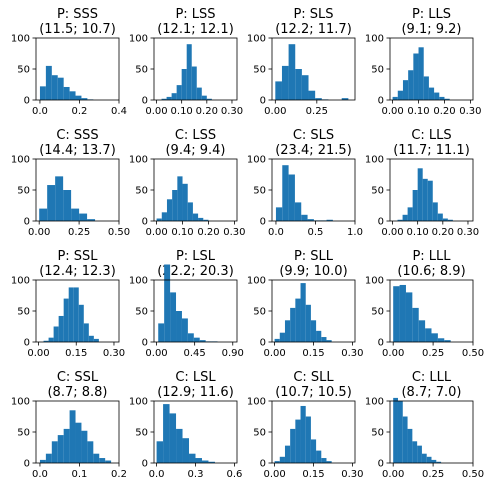 Image resolution: width=484 pixels, height=481 pixels. I want to click on panel-title: C: SSL, so click(78, 377).